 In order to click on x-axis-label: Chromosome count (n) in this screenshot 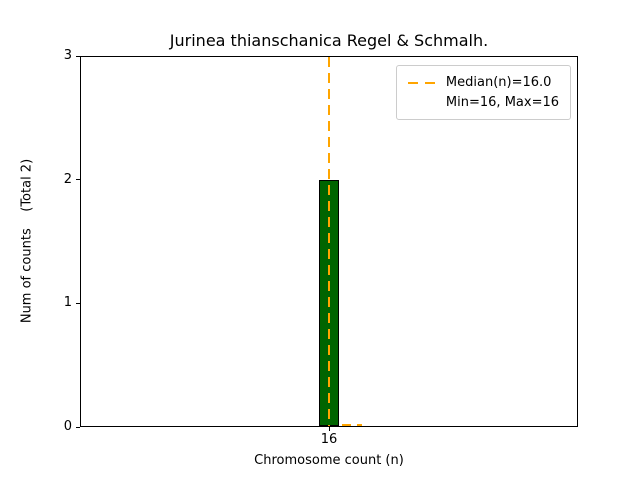, I will do `click(329, 460)`.